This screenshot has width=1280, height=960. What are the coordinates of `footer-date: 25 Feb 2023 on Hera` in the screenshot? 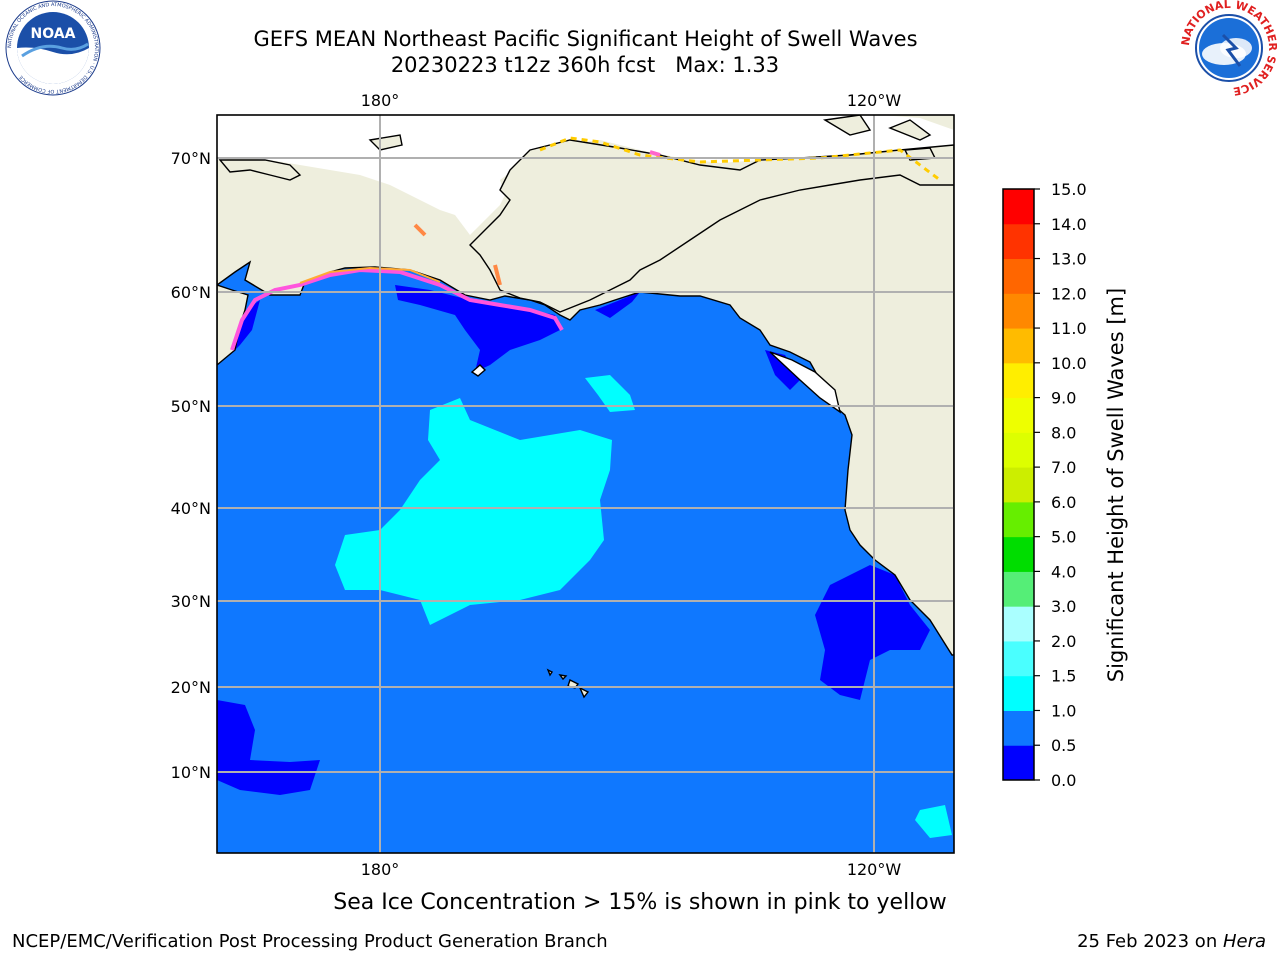 It's located at (1171, 941).